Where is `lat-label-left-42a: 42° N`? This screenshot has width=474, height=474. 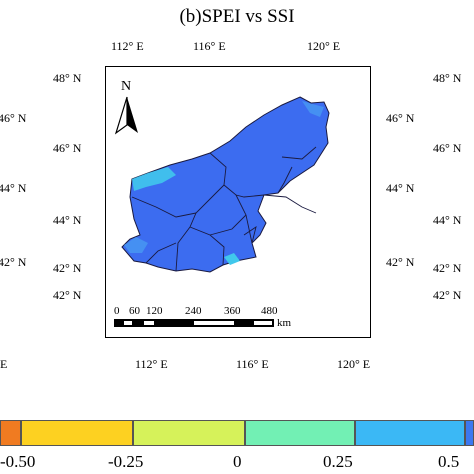
lat-label-left-42a: 42° N is located at coordinates (67, 268).